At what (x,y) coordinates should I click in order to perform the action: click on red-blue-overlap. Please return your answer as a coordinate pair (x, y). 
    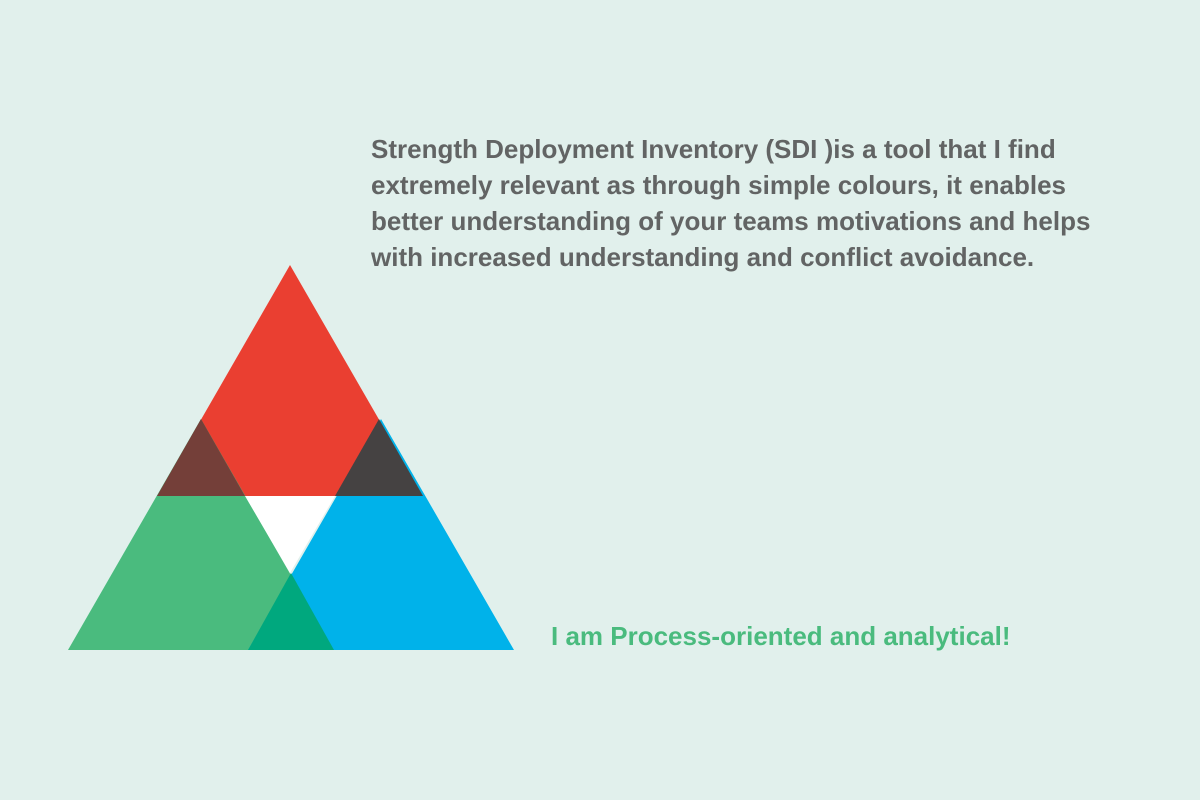
    Looking at the image, I should click on (379, 457).